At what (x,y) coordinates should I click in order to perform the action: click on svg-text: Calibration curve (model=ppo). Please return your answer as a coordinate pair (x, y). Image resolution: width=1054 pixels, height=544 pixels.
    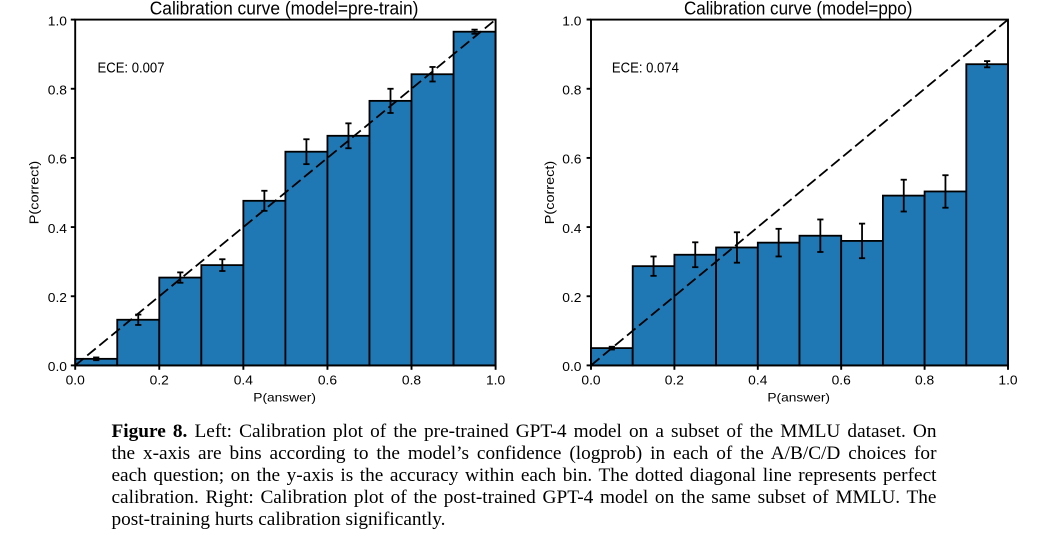
    Looking at the image, I should click on (798, 9).